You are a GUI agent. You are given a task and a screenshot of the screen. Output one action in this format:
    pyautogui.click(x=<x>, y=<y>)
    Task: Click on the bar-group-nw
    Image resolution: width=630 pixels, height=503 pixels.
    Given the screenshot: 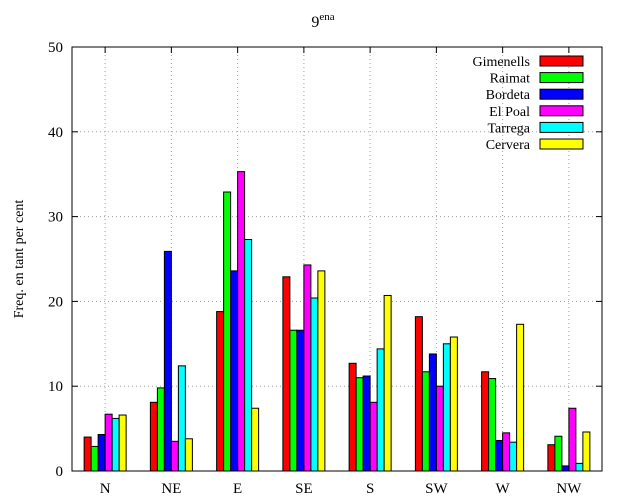 What is the action you would take?
    pyautogui.click(x=569, y=439)
    